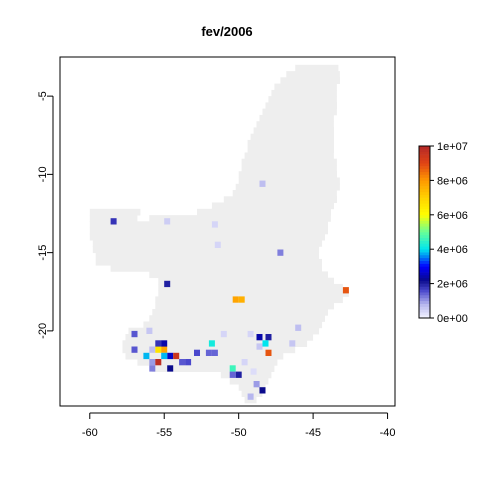 Image resolution: width=480 pixels, height=480 pixels. What do you see at coordinates (452, 147) in the screenshot?
I see `colorbar-tick-label: 1e+07` at bounding box center [452, 147].